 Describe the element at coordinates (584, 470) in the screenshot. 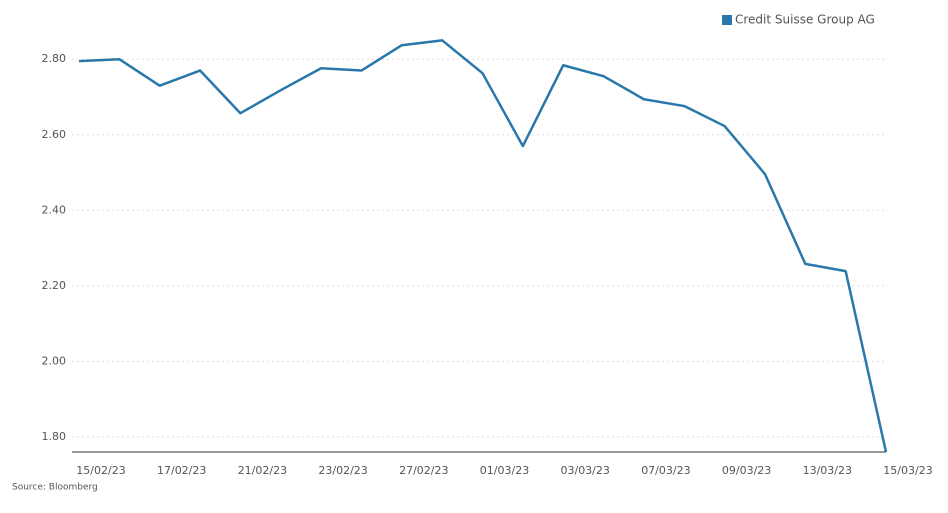

I see `x-tick-label: 03/03/23` at that location.